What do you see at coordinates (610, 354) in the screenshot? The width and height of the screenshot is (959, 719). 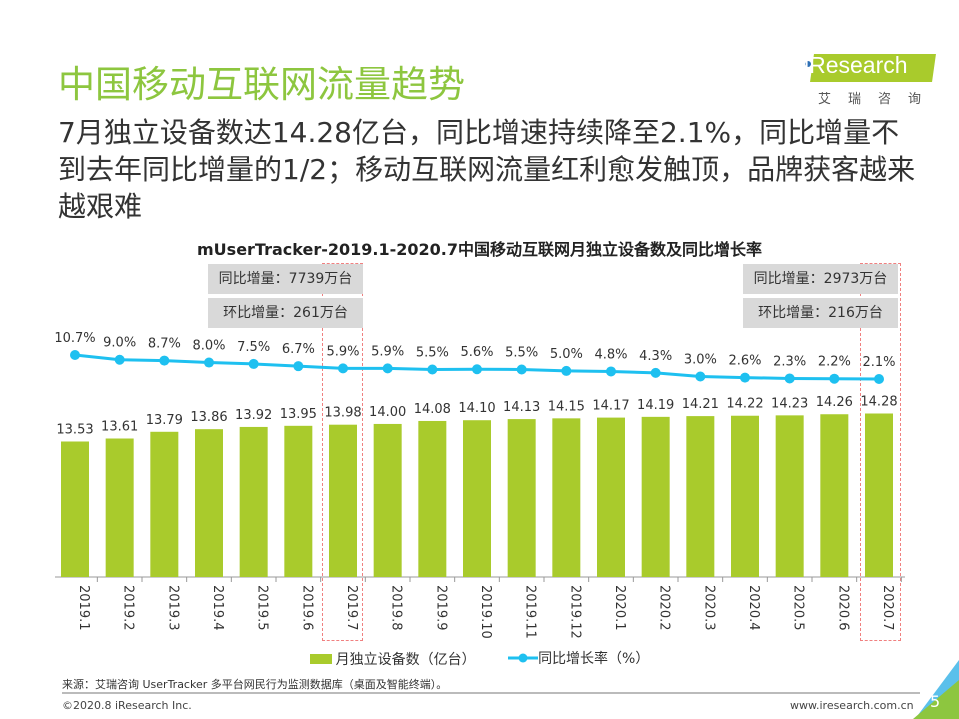 I see `line-value-label: 4.8%` at bounding box center [610, 354].